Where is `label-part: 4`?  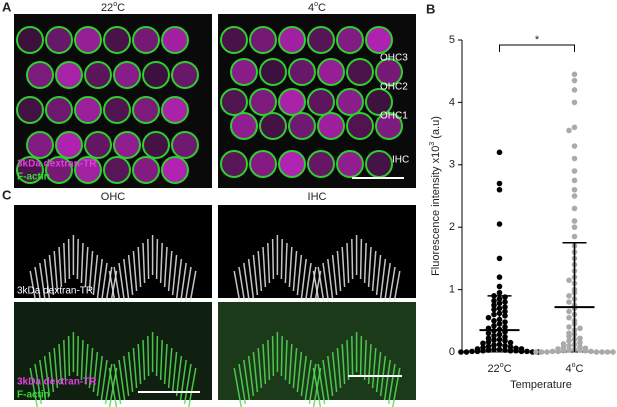 label-part: 4 is located at coordinates (569, 369).